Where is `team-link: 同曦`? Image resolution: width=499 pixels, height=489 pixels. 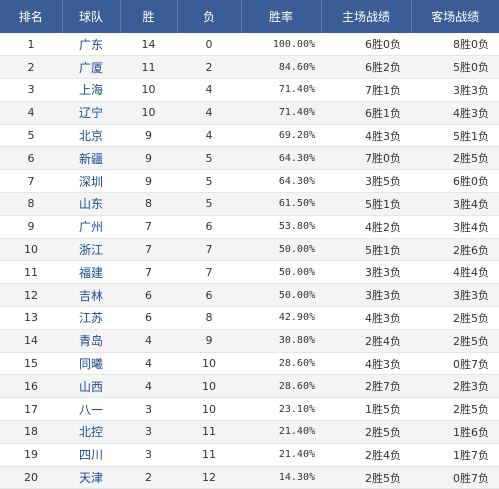 team-link: 同曦 is located at coordinates (90, 364).